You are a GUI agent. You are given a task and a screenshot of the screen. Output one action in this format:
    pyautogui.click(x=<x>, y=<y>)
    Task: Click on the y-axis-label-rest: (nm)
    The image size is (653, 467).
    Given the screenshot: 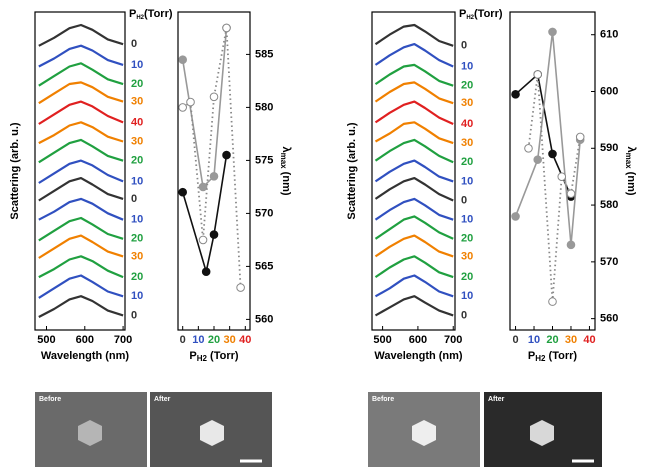 What is the action you would take?
    pyautogui.click(x=286, y=182)
    